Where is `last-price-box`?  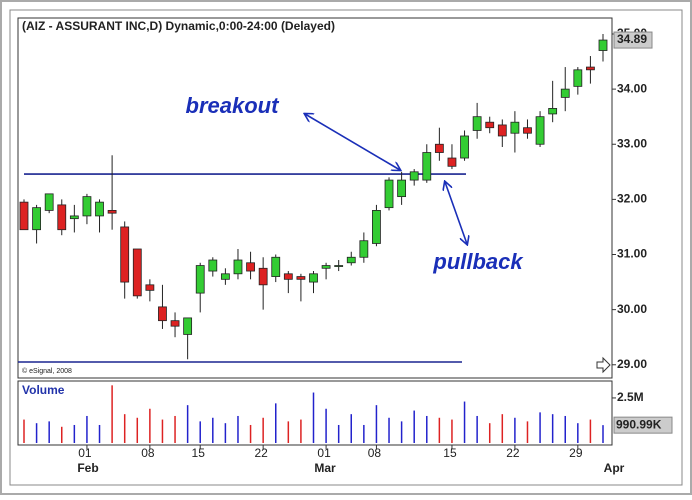
last-price-box is located at coordinates (633, 40).